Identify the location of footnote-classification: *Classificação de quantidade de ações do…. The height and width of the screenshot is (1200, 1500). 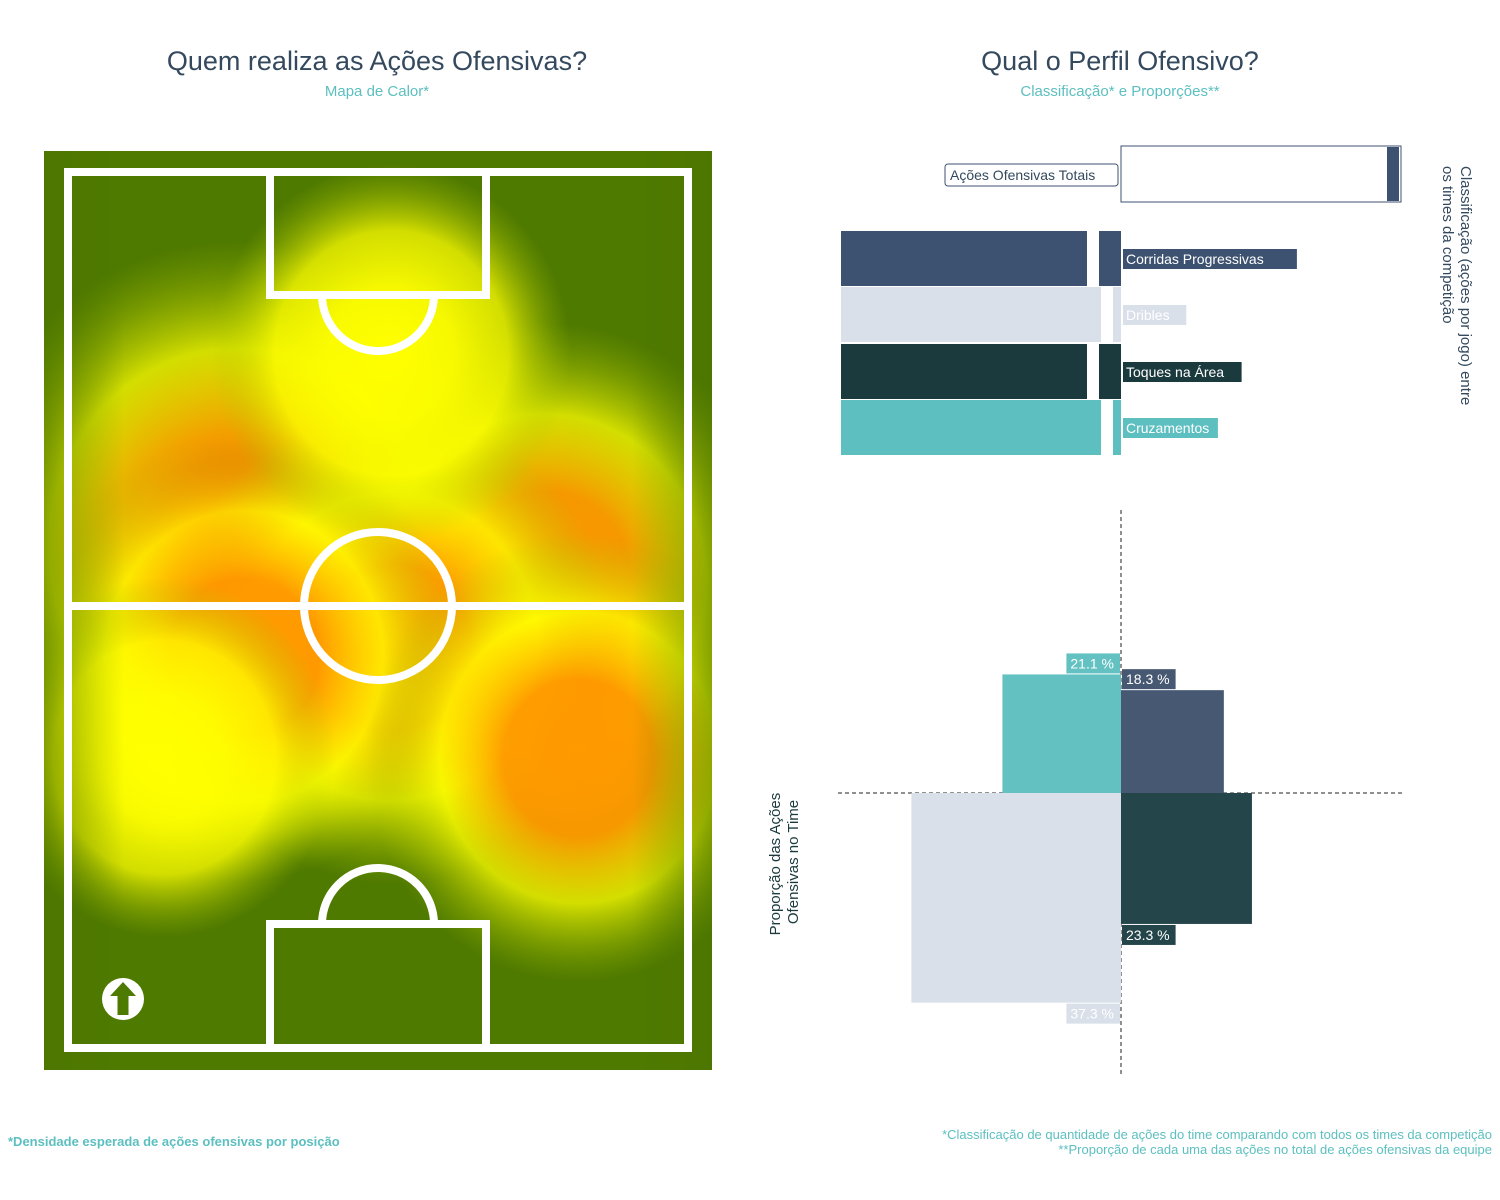
(1217, 1134).